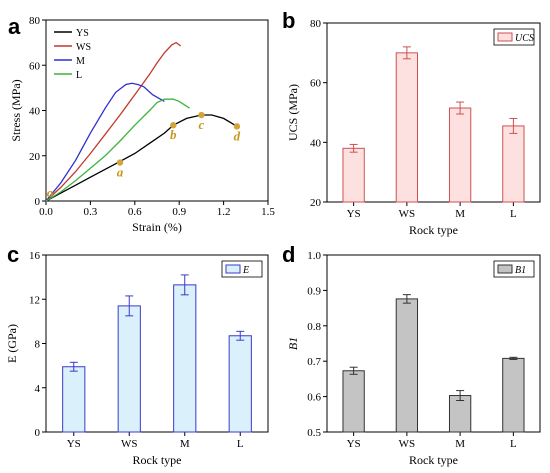 The width and height of the screenshot is (550, 473). What do you see at coordinates (173, 125) in the screenshot?
I see `point-marker-b` at bounding box center [173, 125].